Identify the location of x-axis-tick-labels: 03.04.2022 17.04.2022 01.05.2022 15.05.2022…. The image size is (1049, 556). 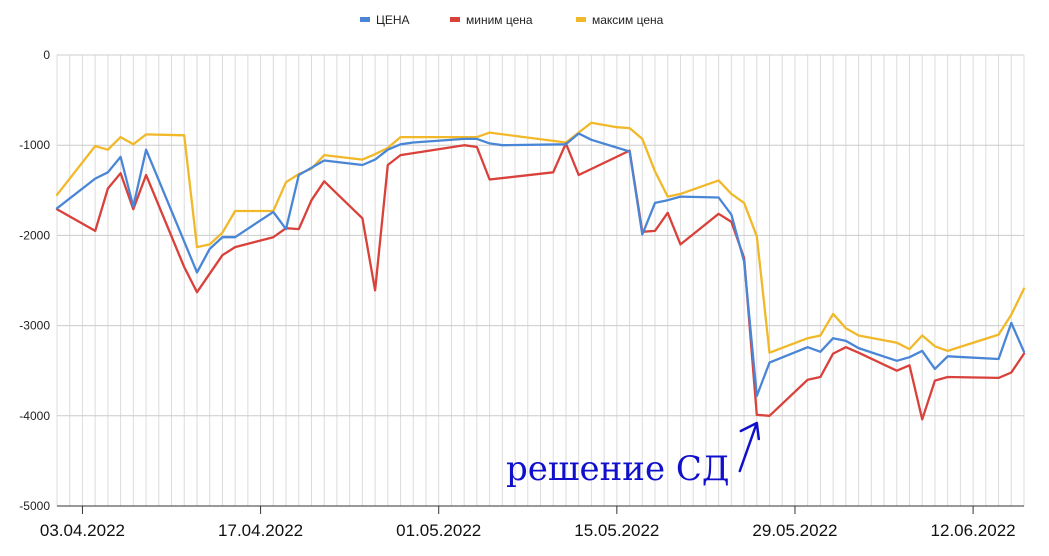
(528, 523).